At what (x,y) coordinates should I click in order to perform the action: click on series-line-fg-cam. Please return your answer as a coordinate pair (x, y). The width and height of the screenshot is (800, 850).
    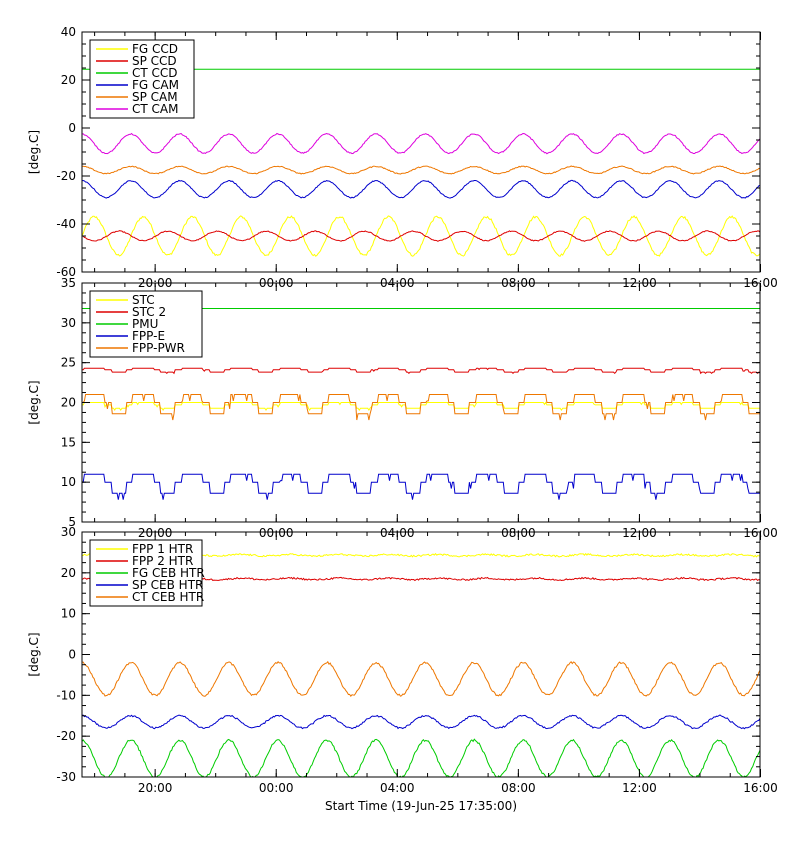
    Looking at the image, I should click on (421, 189).